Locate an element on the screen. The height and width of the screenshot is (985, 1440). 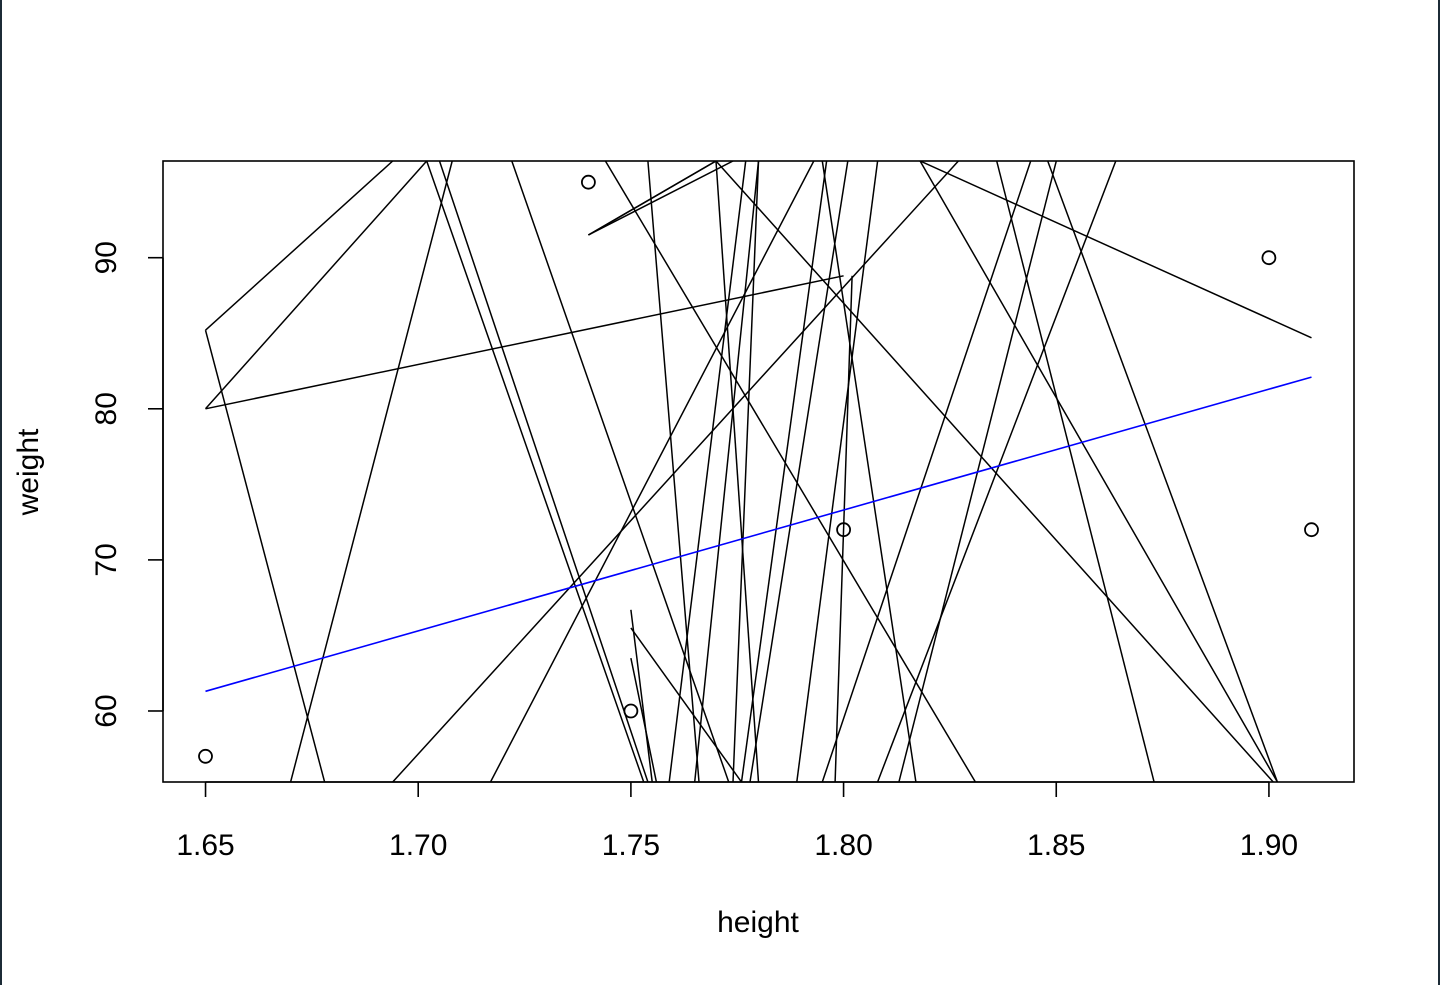
x-tick-label: 1.70 is located at coordinates (418, 845).